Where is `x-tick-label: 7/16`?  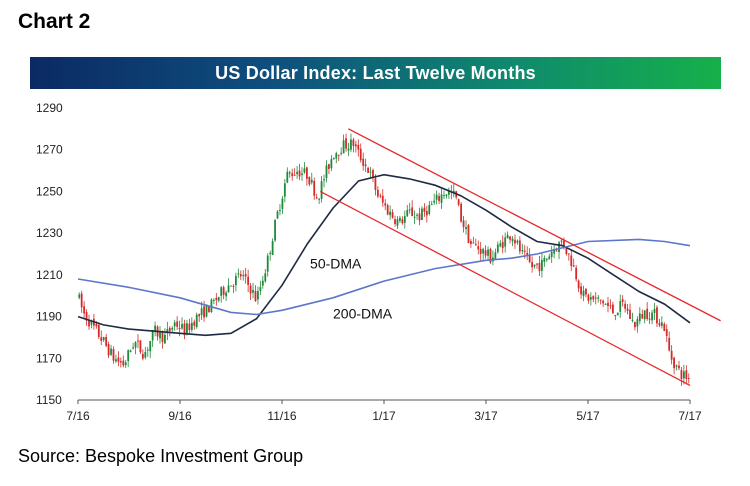 x-tick-label: 7/16 is located at coordinates (78, 416).